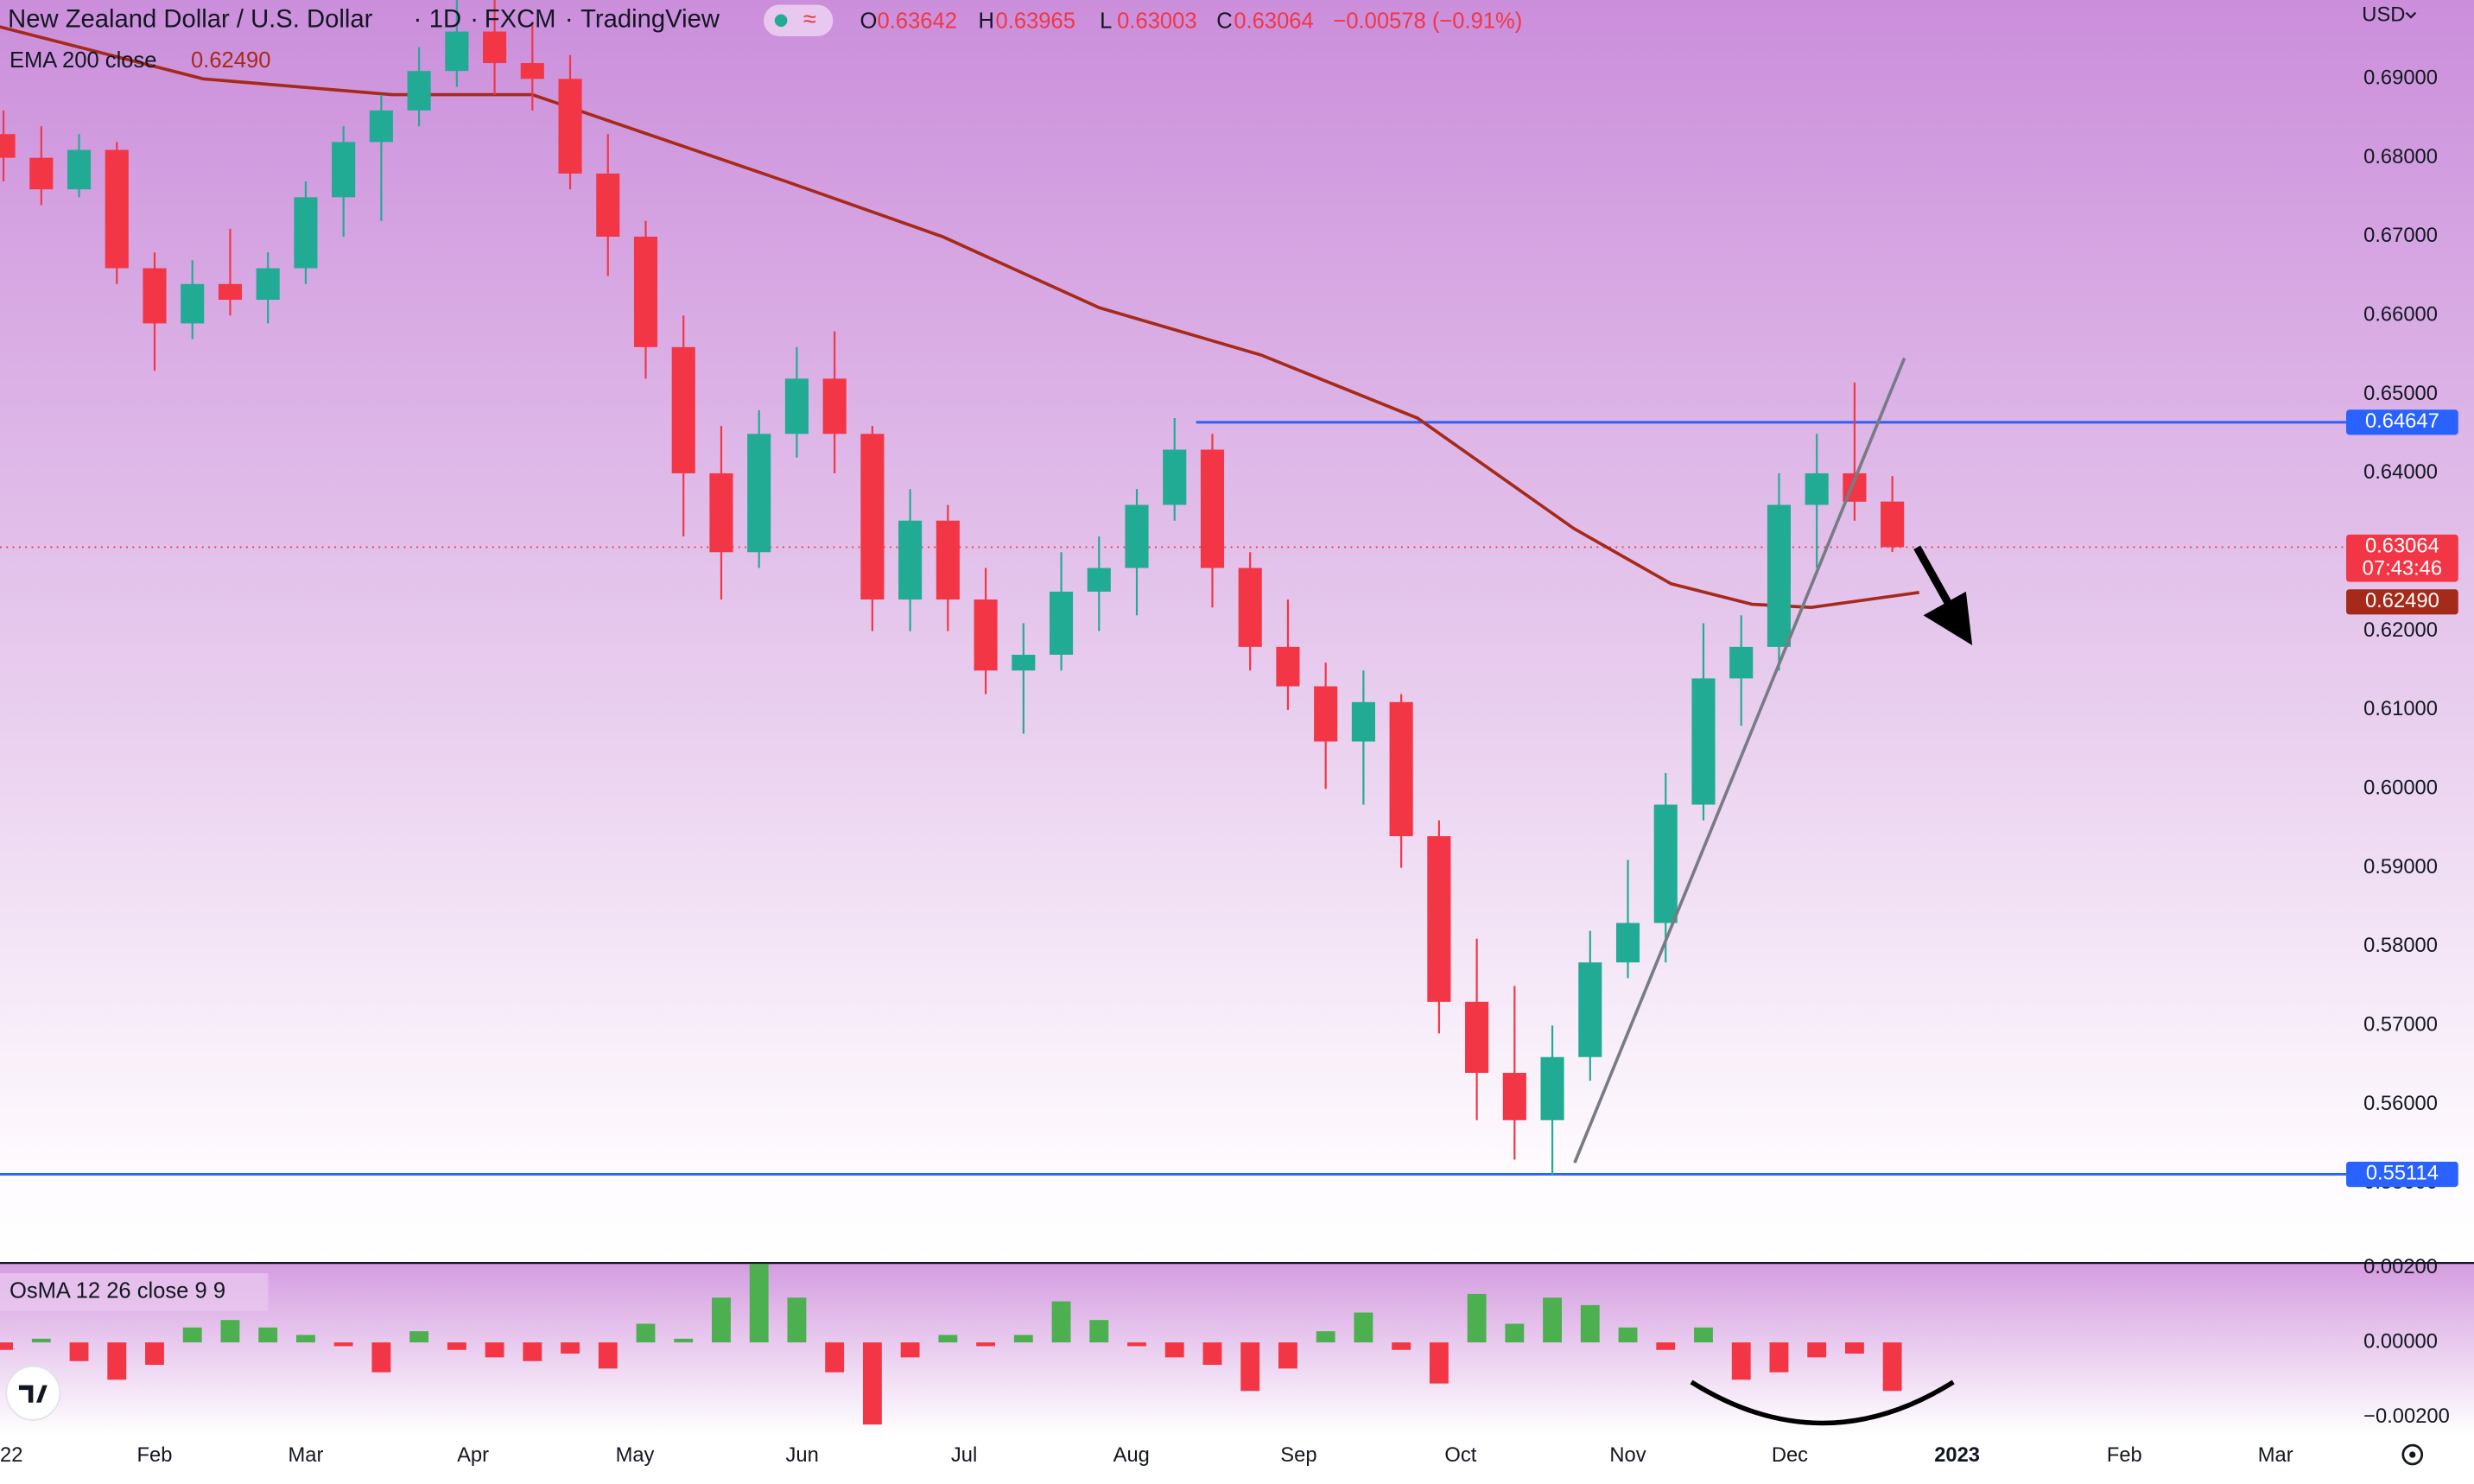 The height and width of the screenshot is (1484, 2474). What do you see at coordinates (1935, 579) in the screenshot?
I see `arrow-shaft` at bounding box center [1935, 579].